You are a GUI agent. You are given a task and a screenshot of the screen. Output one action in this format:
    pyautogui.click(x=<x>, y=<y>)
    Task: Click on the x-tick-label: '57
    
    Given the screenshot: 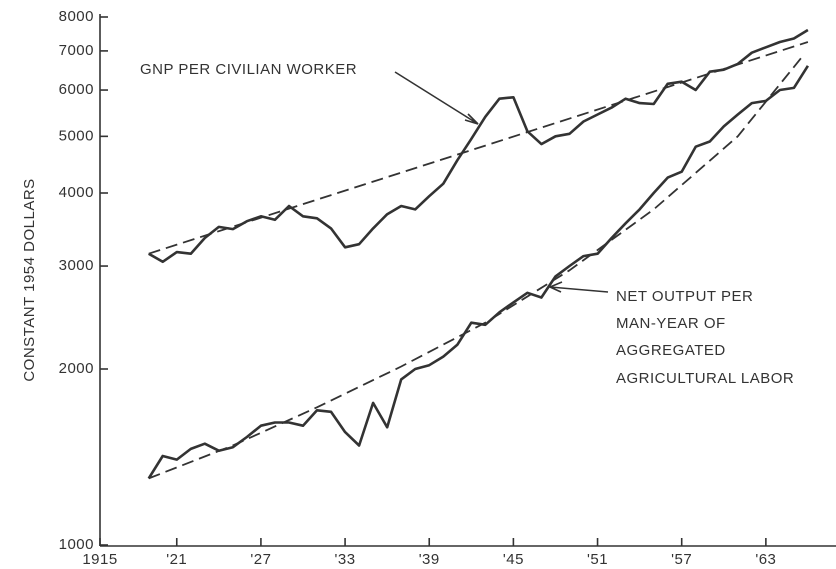 What is the action you would take?
    pyautogui.click(x=681, y=559)
    